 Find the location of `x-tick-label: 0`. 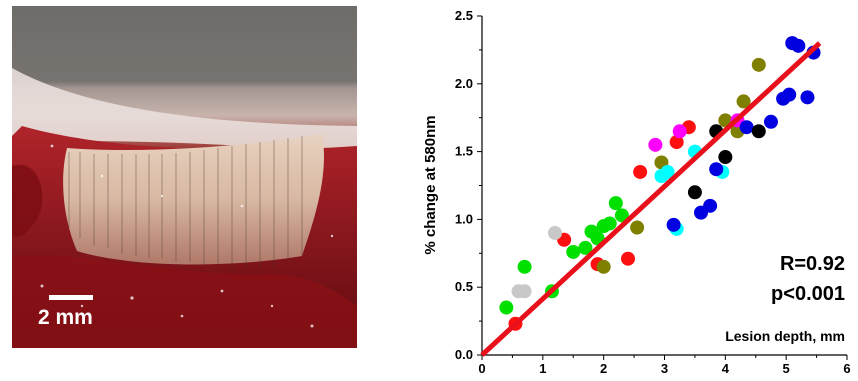

x-tick-label: 0 is located at coordinates (481, 368).